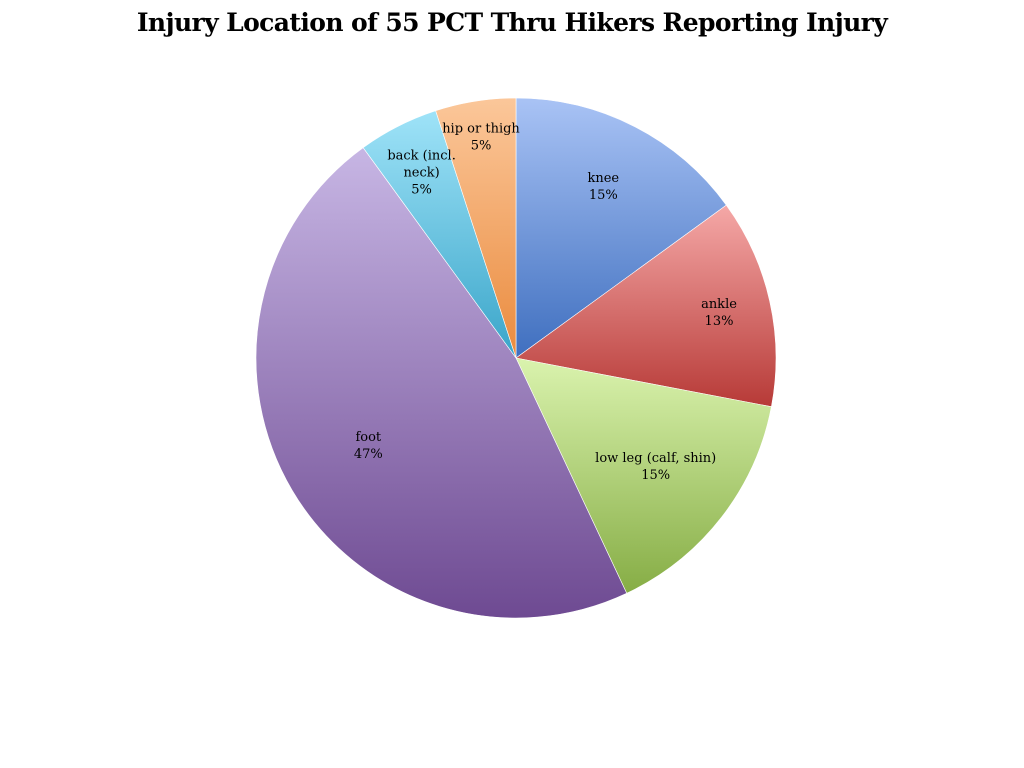 This screenshot has height=768, width=1024. I want to click on slice-label-foot: foot 47%, so click(368, 446).